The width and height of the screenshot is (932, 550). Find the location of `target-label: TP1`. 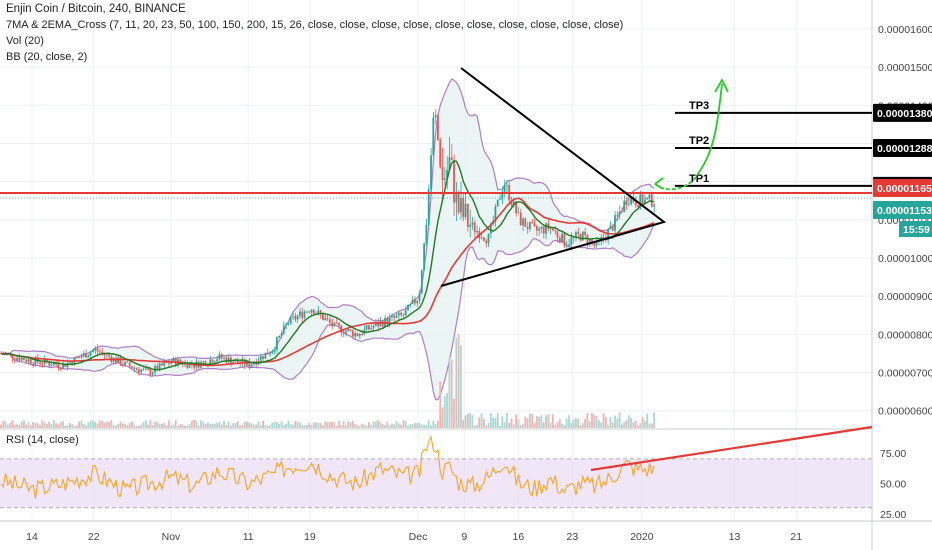

target-label: TP1 is located at coordinates (699, 179).